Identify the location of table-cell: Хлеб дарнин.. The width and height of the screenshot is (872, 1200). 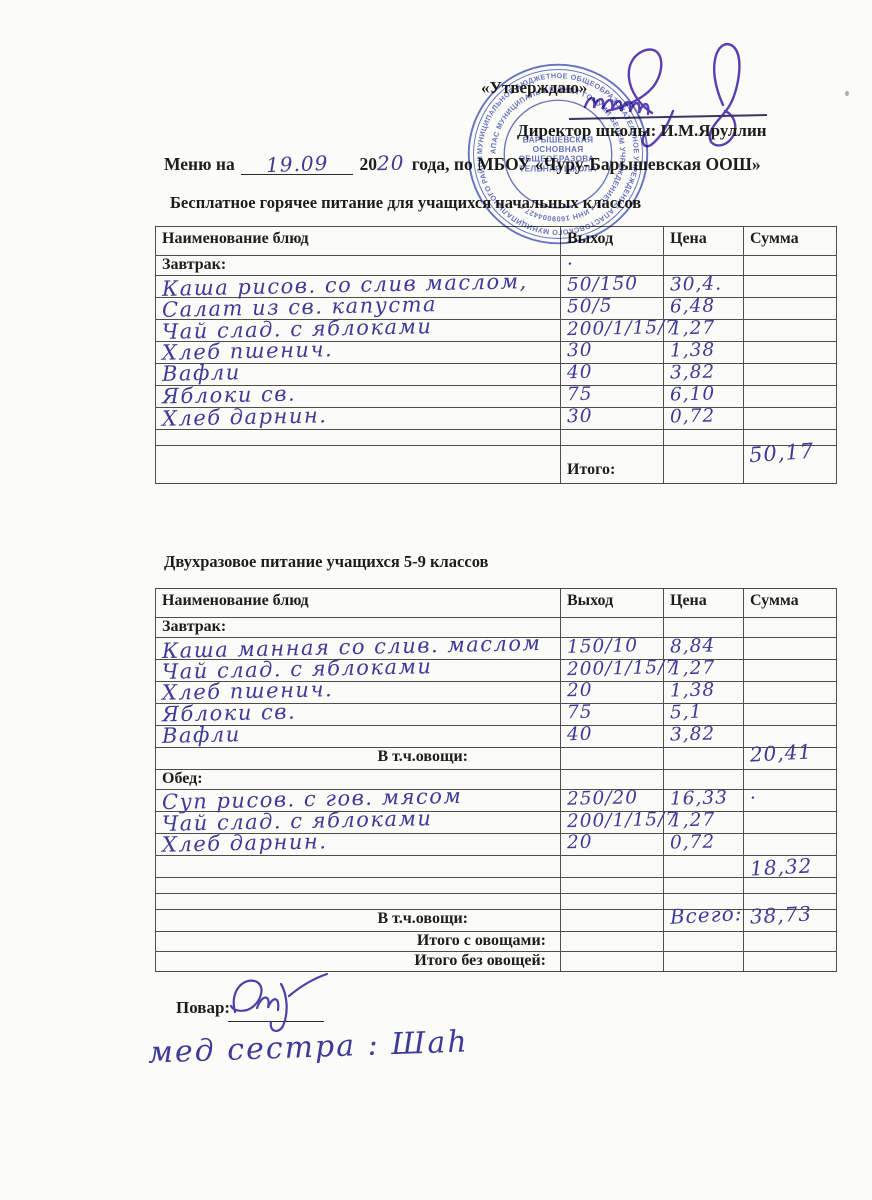
(358, 843).